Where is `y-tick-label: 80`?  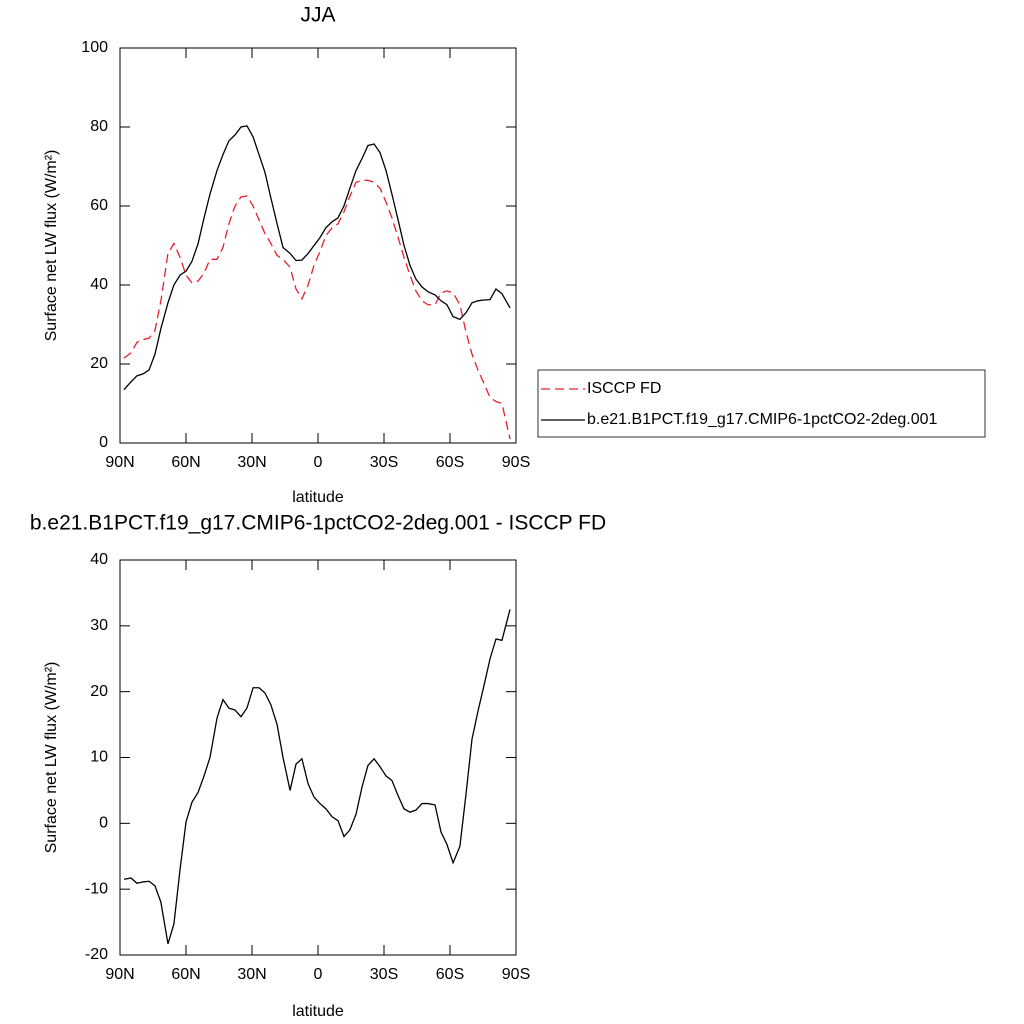
y-tick-label: 80 is located at coordinates (99, 126).